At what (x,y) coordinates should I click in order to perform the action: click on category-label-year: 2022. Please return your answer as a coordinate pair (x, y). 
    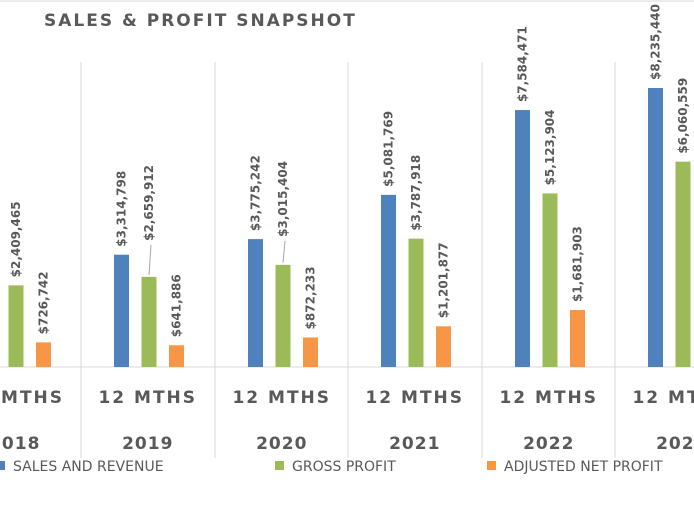
    Looking at the image, I should click on (548, 444).